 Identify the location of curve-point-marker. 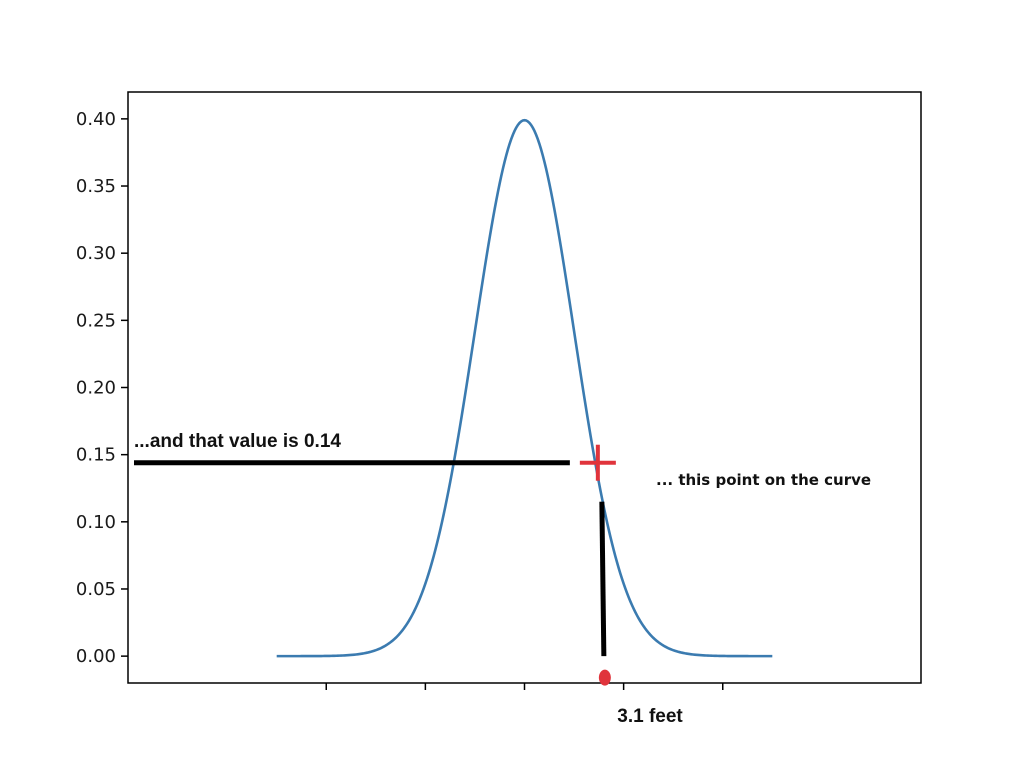
(597, 462).